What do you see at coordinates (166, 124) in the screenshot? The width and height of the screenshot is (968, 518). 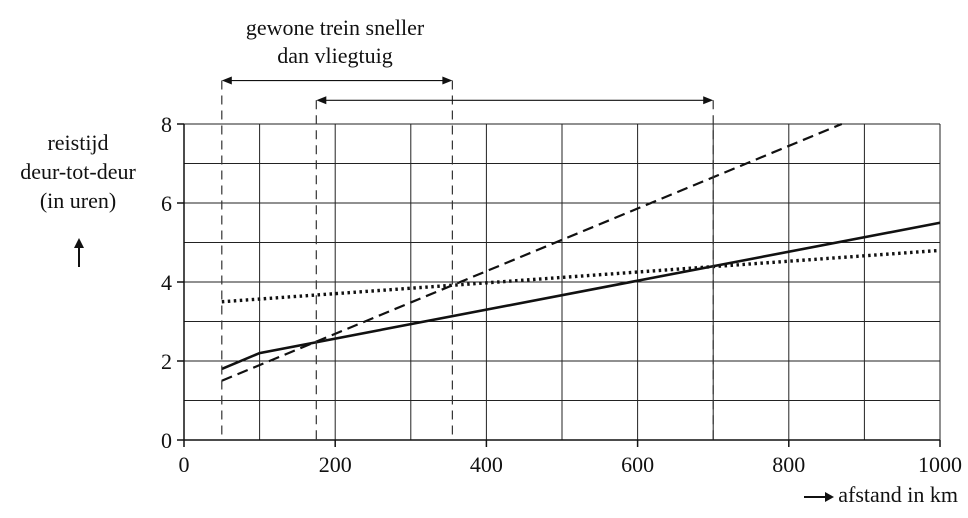 I see `y-tick-label: 8` at bounding box center [166, 124].